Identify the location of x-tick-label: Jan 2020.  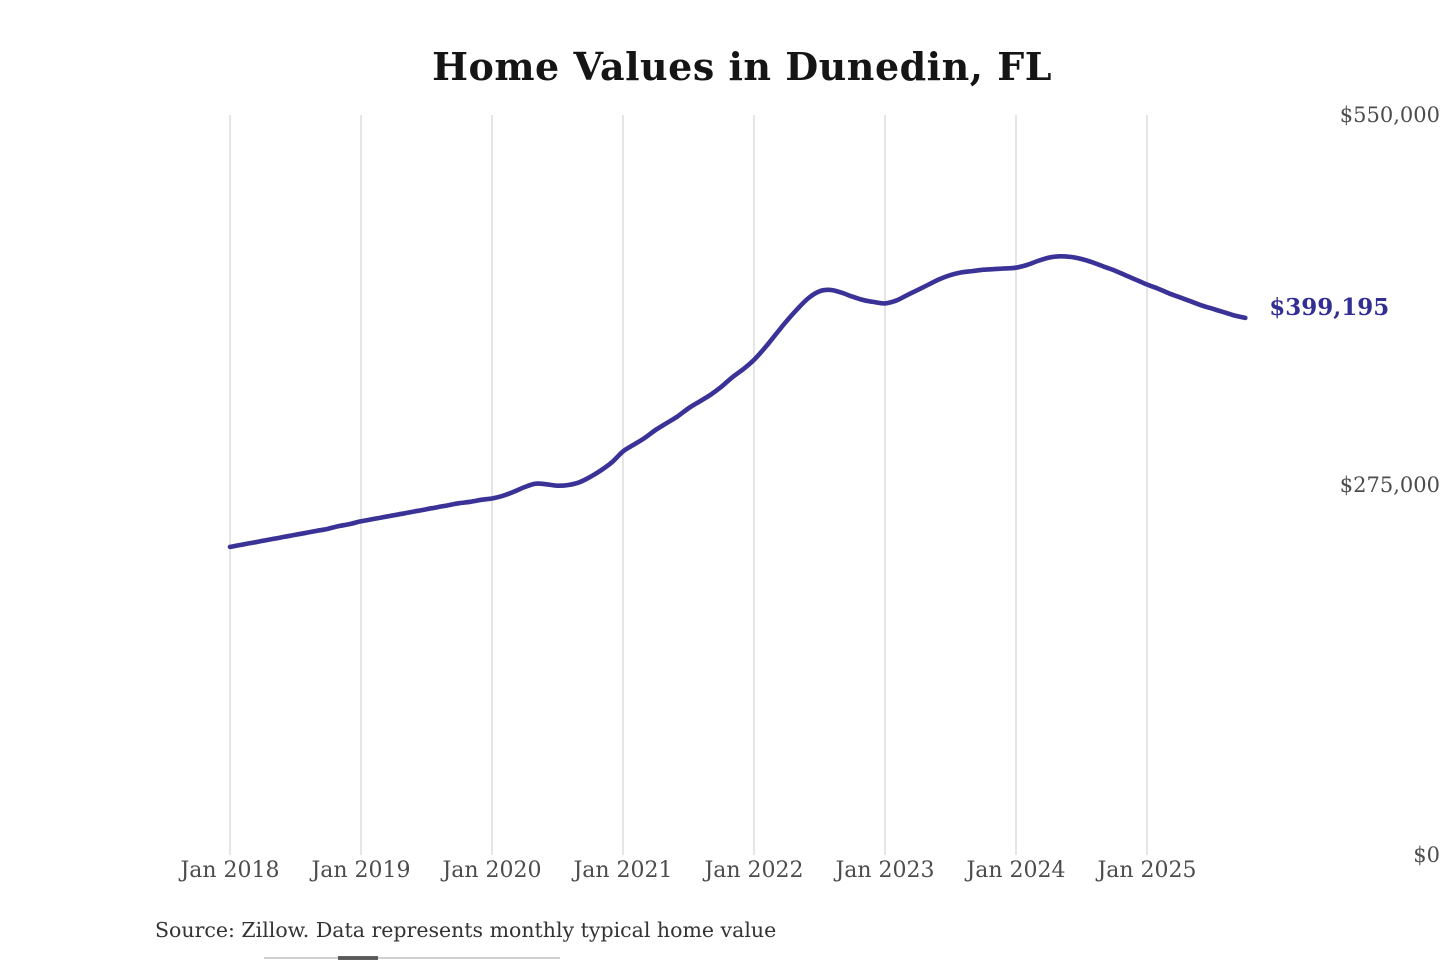
(492, 870).